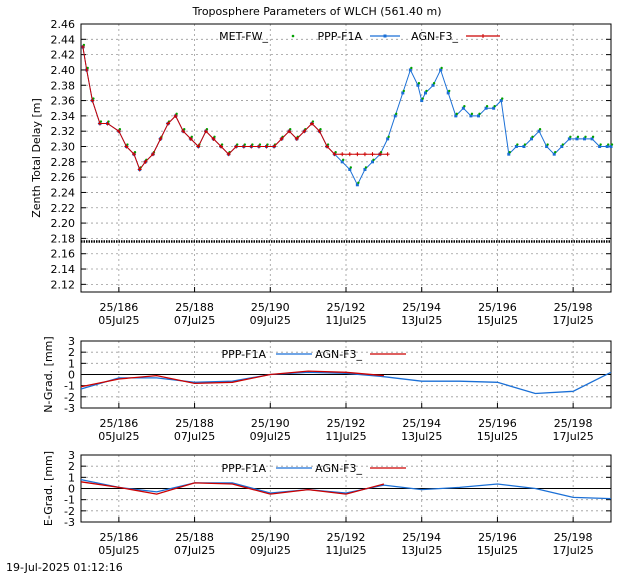  Describe the element at coordinates (338, 354) in the screenshot. I see `legend-label-agn: AGN-F3_` at that location.